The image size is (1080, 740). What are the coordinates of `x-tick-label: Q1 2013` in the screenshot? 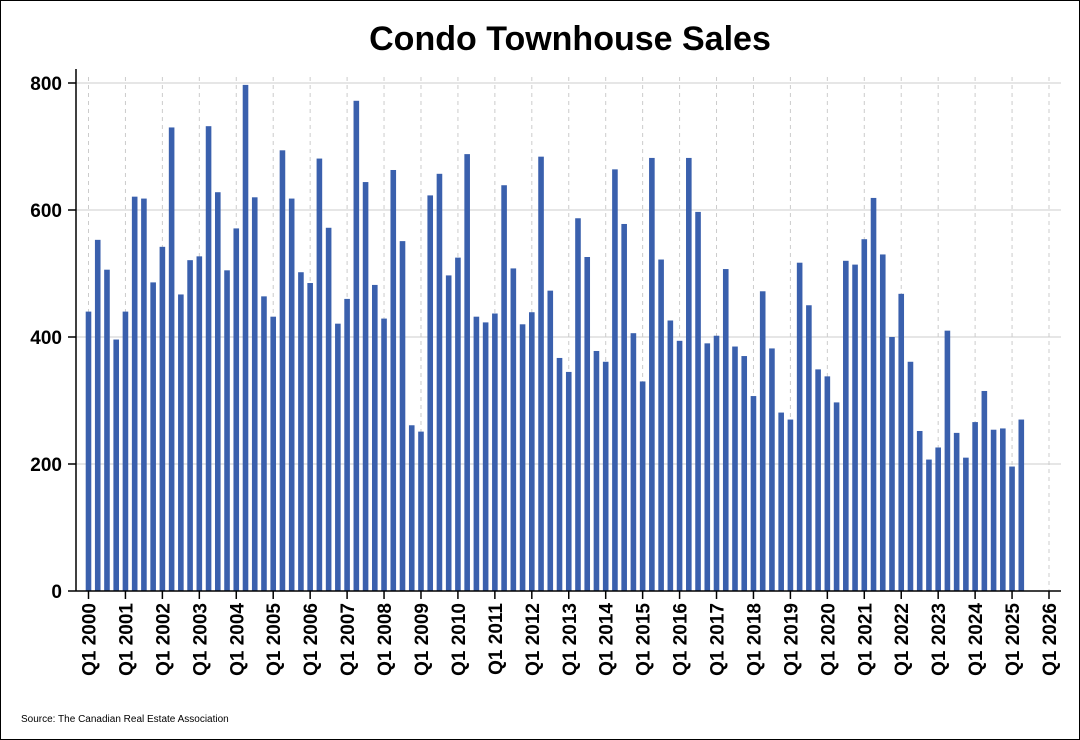 It's located at (570, 639).